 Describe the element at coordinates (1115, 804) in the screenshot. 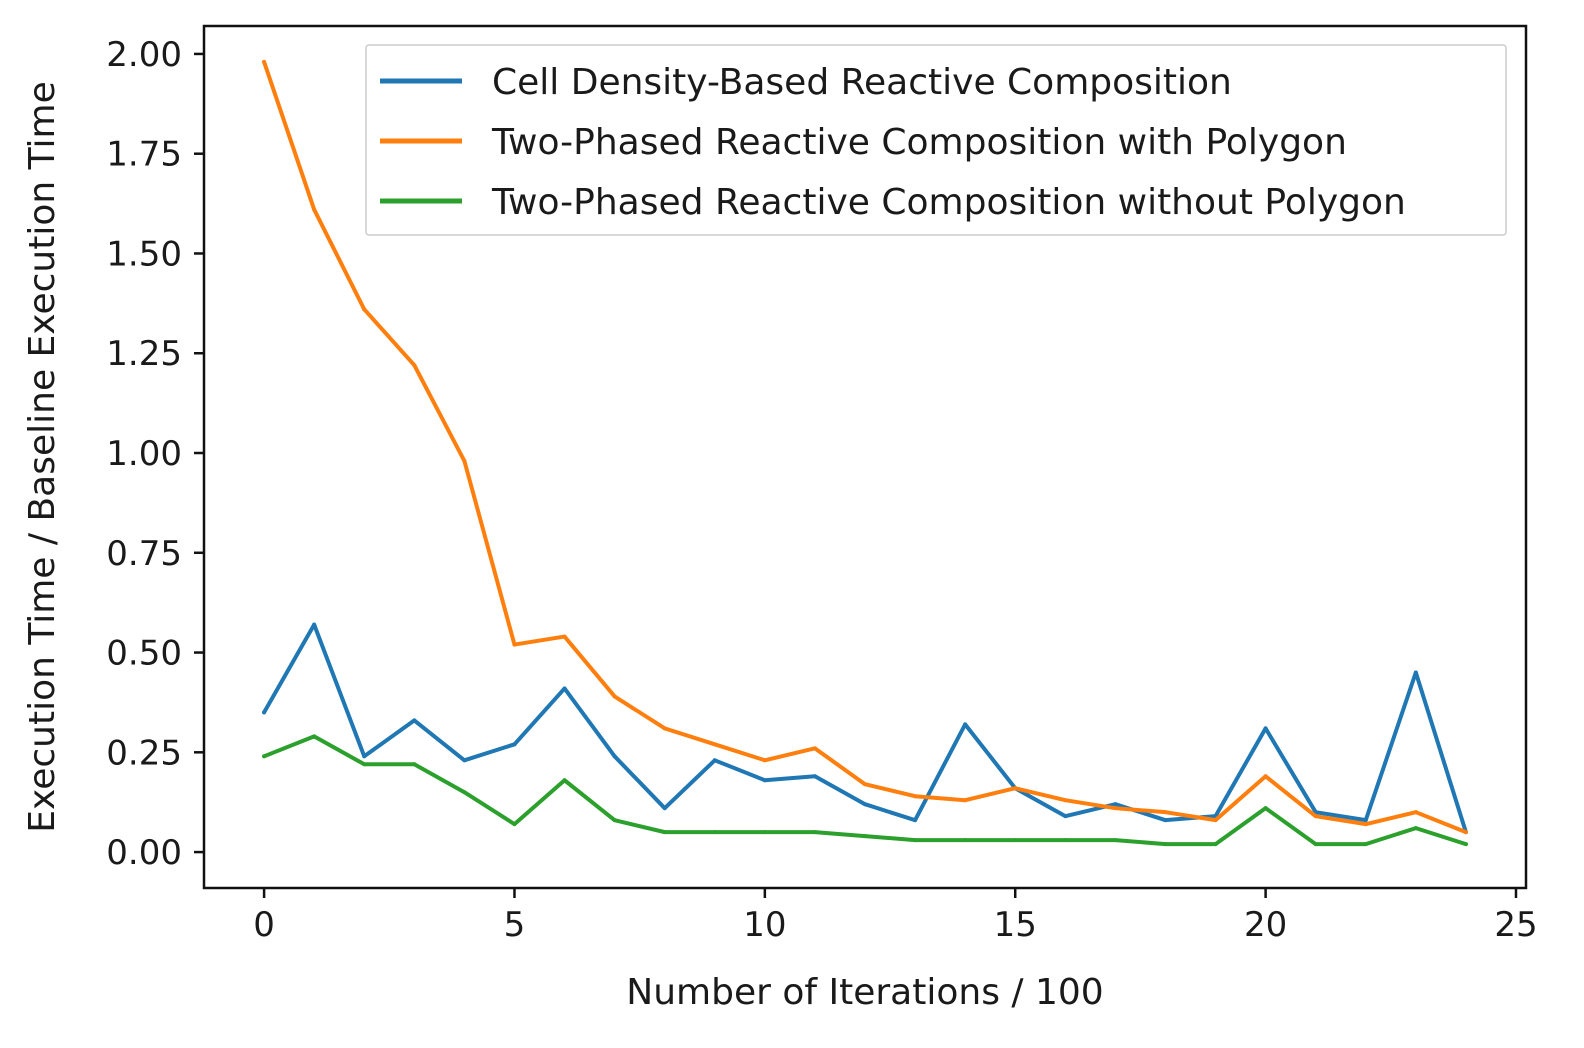

I see `data-point-s1-x17` at that location.